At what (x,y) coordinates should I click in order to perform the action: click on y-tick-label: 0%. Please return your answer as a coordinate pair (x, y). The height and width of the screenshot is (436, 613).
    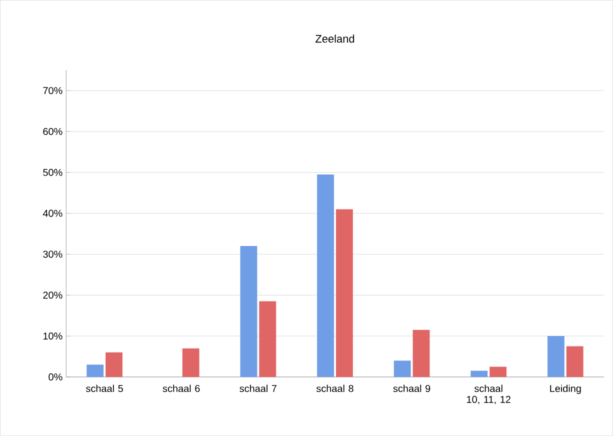
    Looking at the image, I should click on (55, 376).